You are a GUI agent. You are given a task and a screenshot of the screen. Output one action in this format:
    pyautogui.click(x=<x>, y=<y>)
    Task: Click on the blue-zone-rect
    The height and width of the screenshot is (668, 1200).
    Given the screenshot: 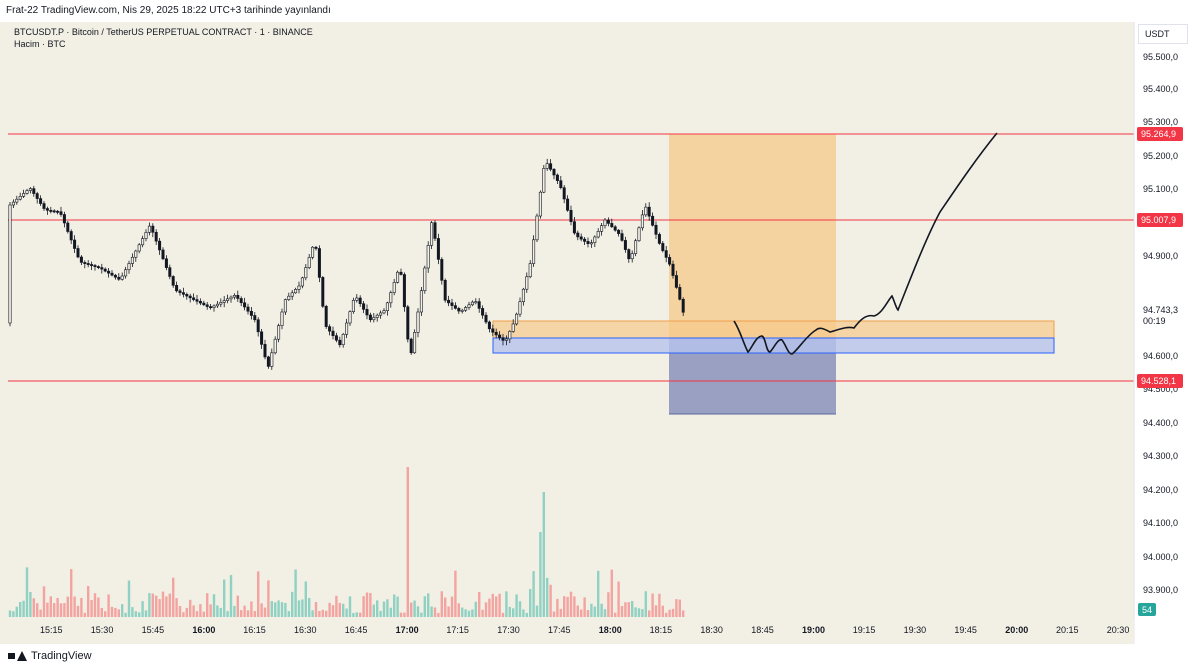 What is the action you would take?
    pyautogui.click(x=773, y=345)
    